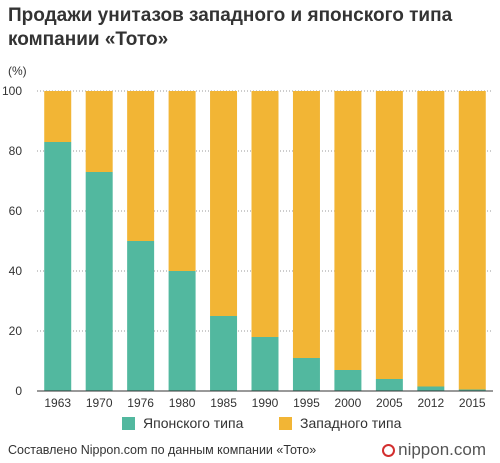  I want to click on legend-label-western: Западного типа, so click(351, 423).